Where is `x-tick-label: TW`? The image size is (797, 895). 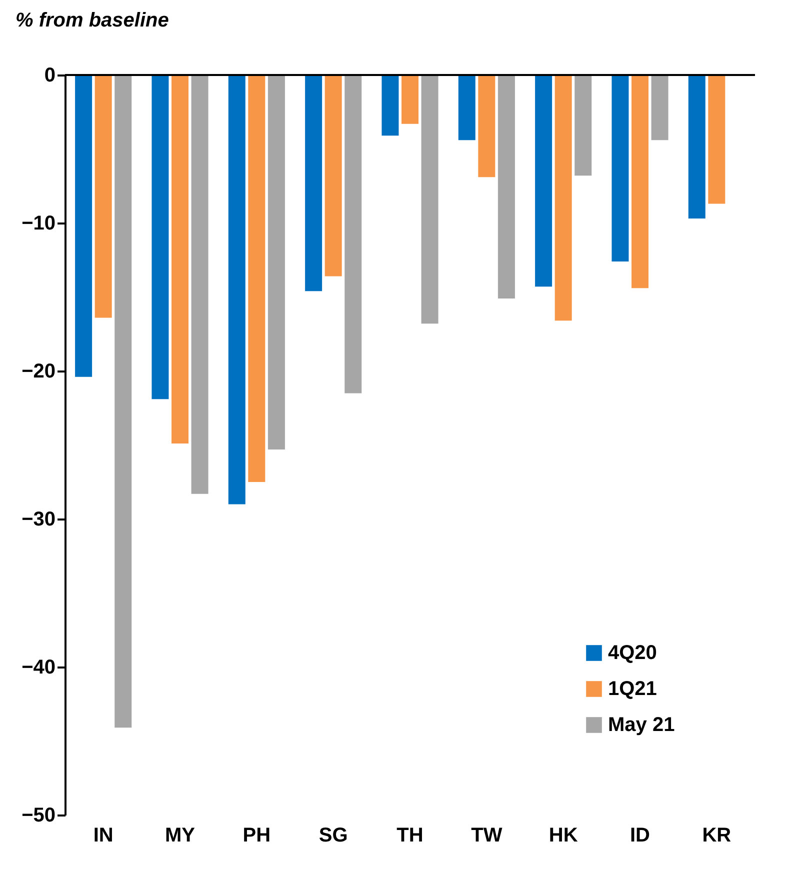
x-tick-label: TW is located at coordinates (486, 835).